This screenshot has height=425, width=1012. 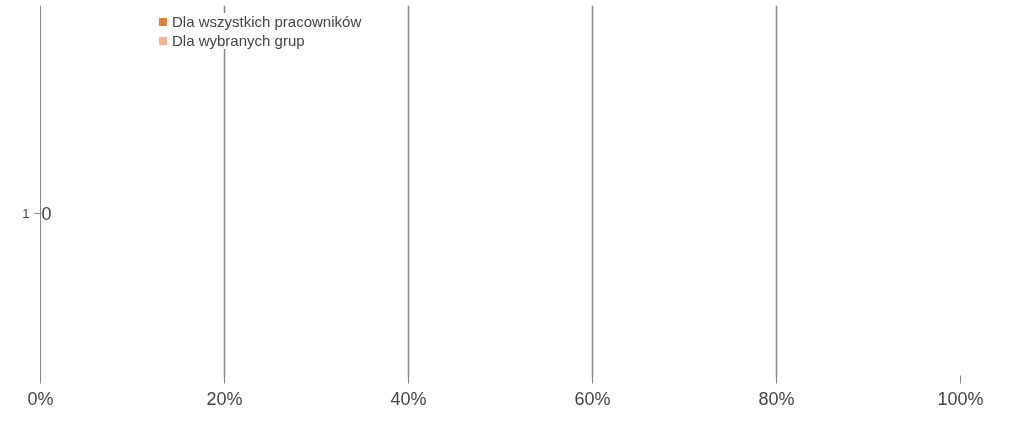 What do you see at coordinates (267, 21) in the screenshot?
I see `legend-label: Dla wszystkich pracowników` at bounding box center [267, 21].